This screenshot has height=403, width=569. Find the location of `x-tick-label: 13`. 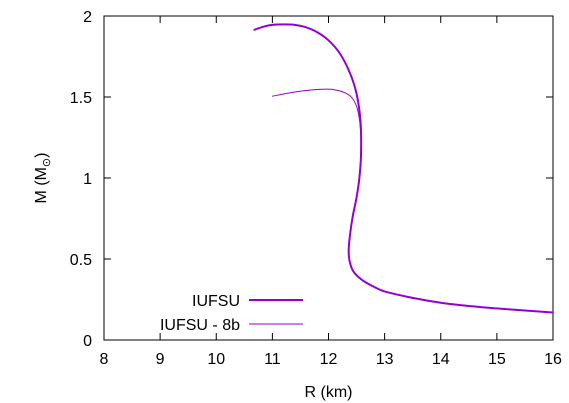

x-tick-label: 13 is located at coordinates (385, 359).